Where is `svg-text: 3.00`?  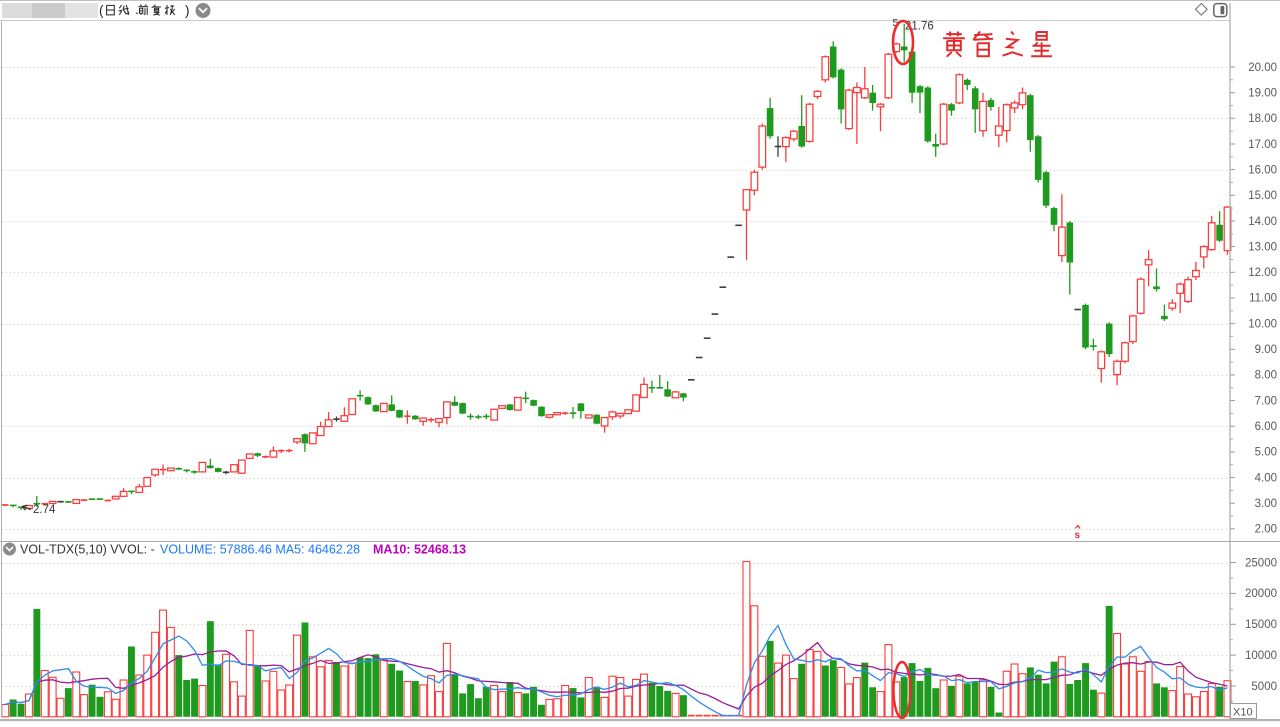
svg-text: 3.00 is located at coordinates (1266, 504).